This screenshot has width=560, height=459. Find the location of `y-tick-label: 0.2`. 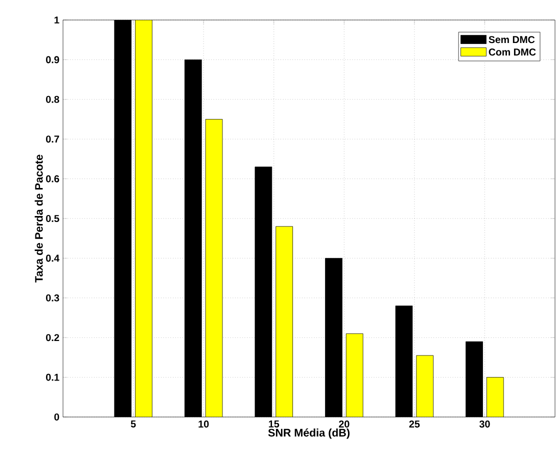

y-tick-label: 0.2 is located at coordinates (53, 338).